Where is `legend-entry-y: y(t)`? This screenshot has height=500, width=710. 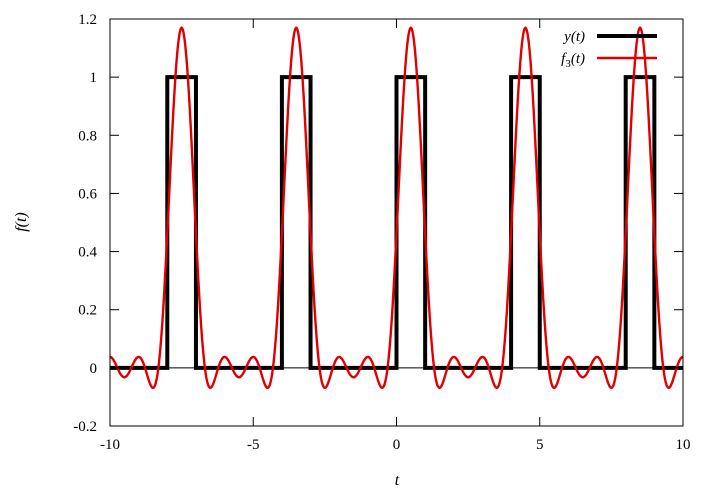 legend-entry-y: y(t) is located at coordinates (609, 37).